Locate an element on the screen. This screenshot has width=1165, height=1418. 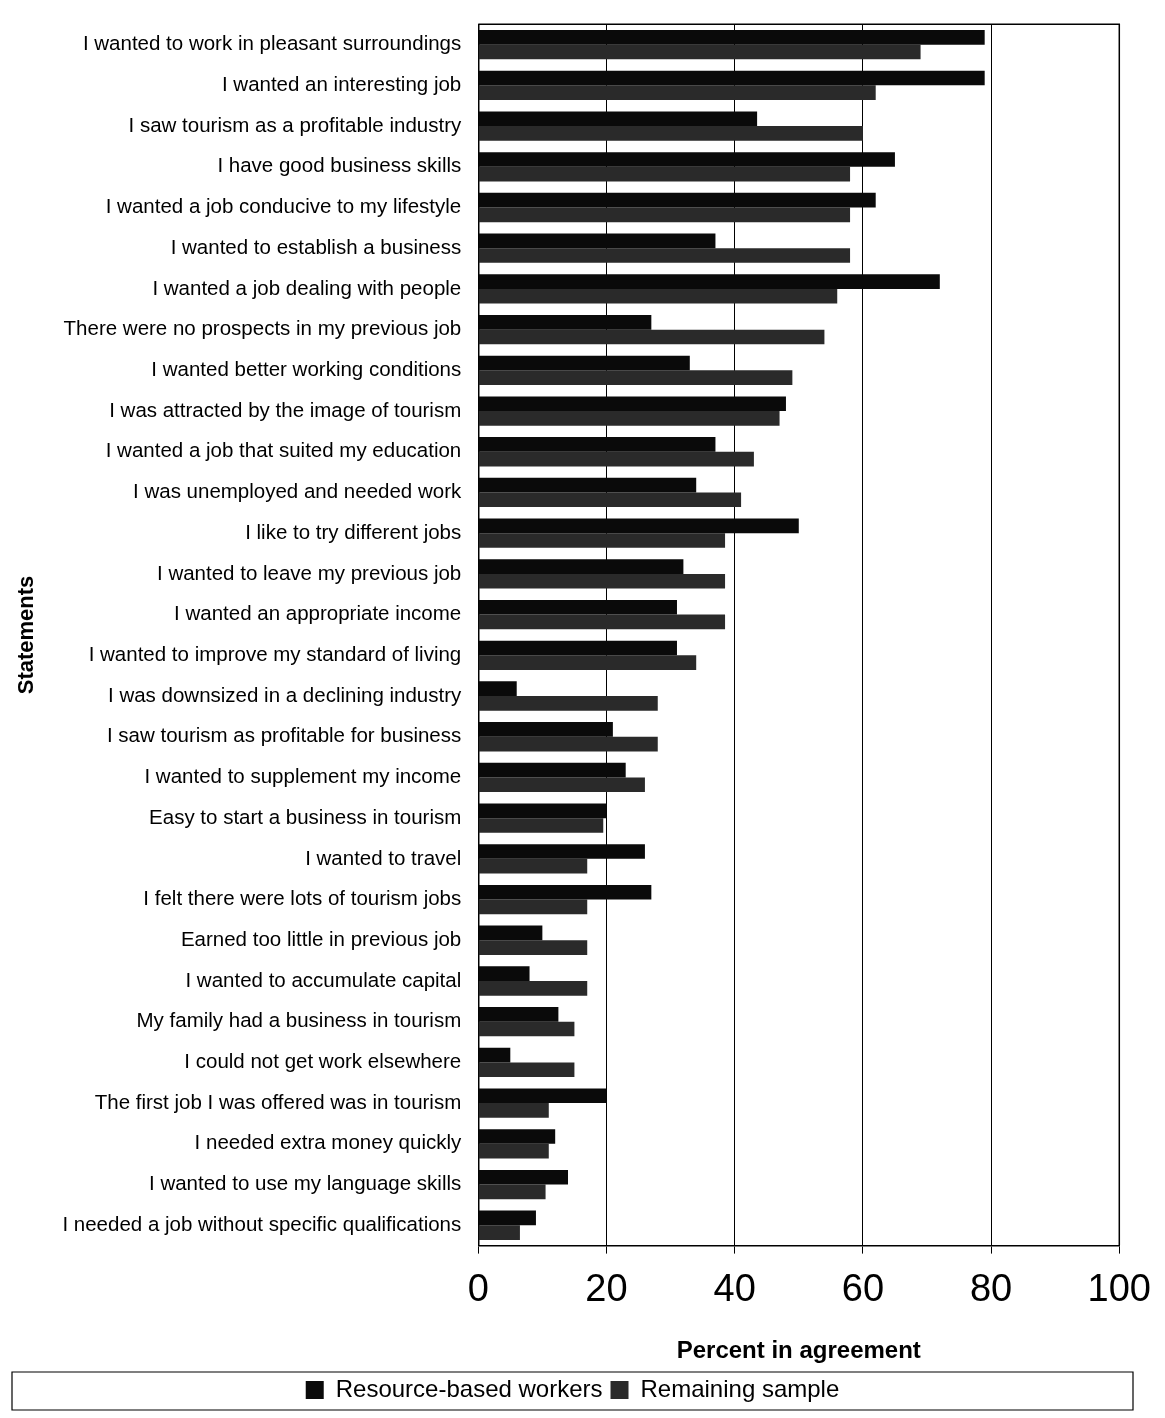
y-axis-title: Statements is located at coordinates (26, 635).